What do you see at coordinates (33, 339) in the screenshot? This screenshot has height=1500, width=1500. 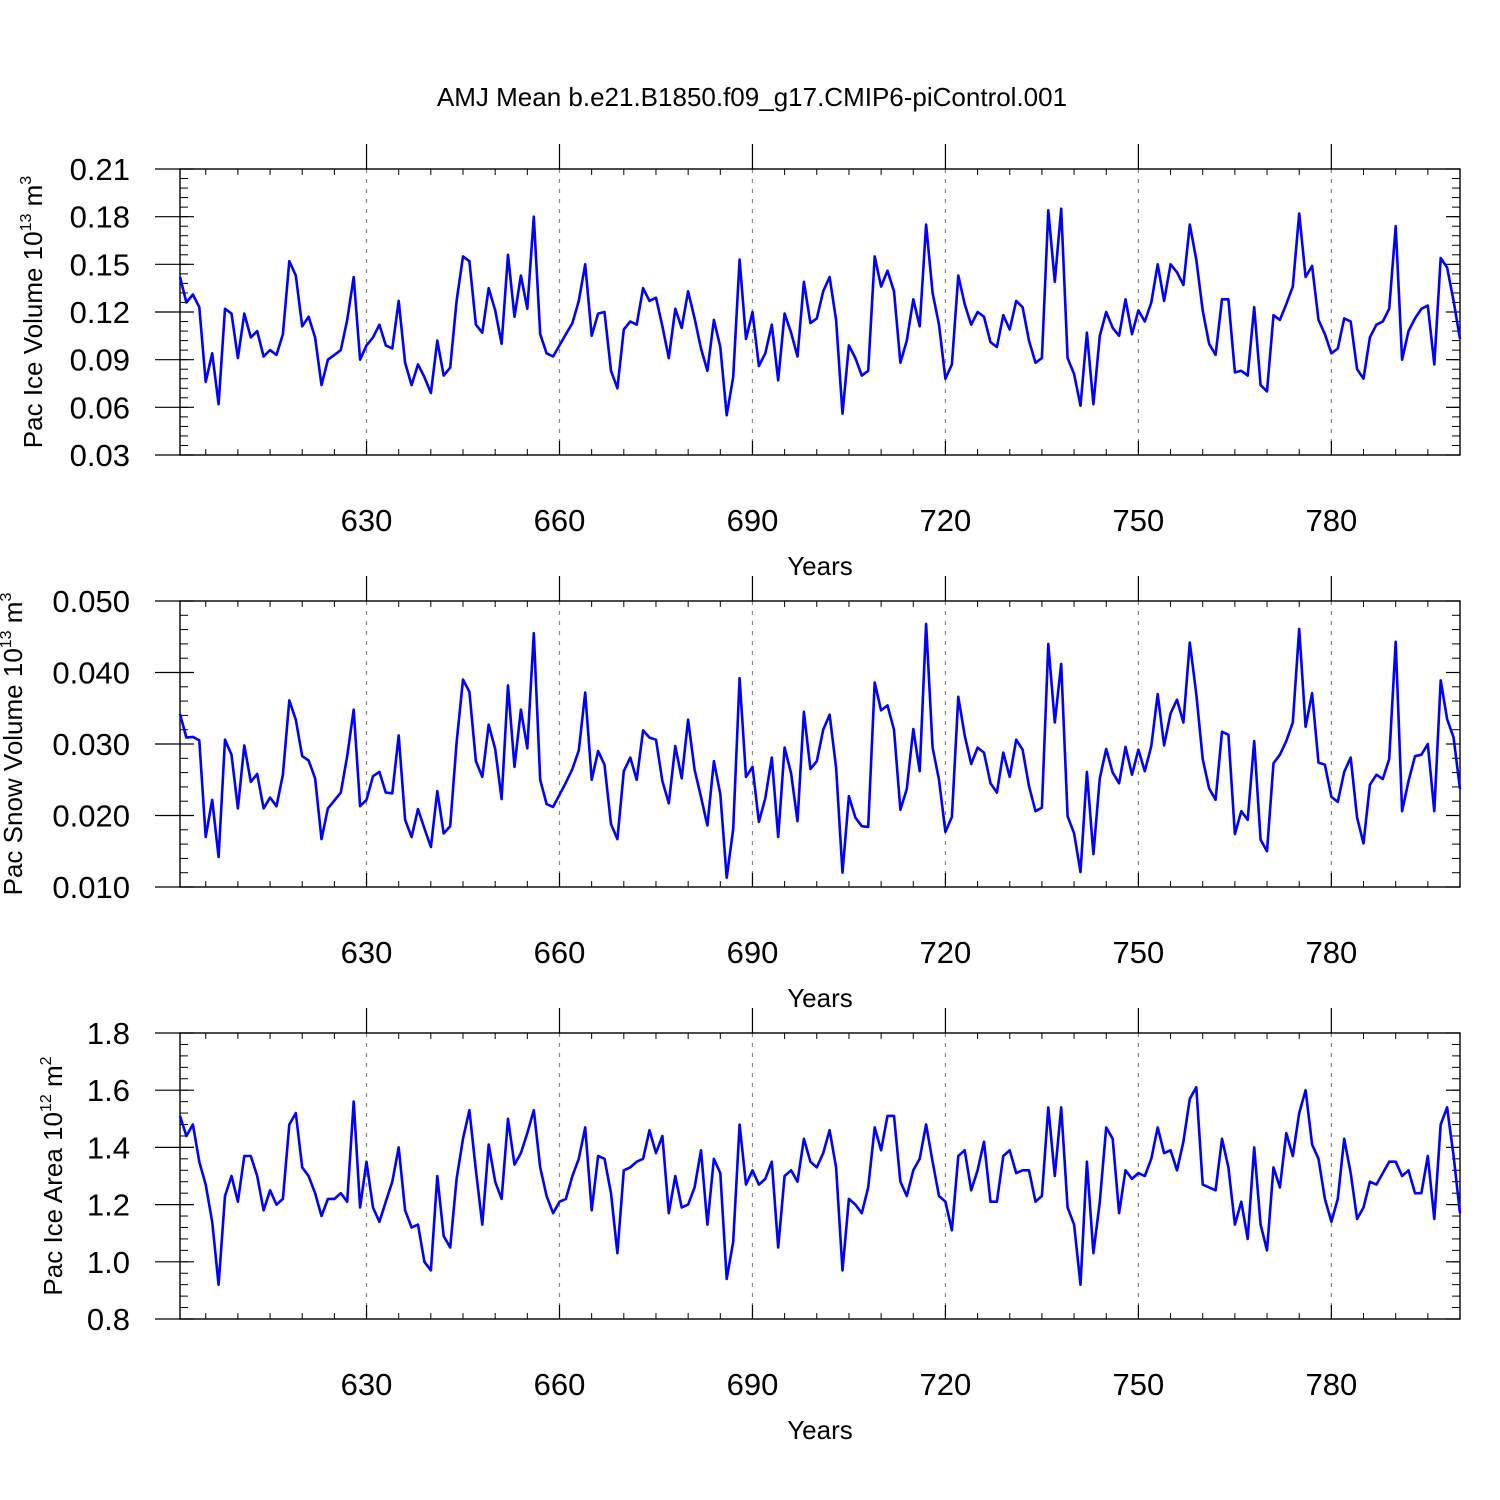 I see `y-axis-label-text: Pac Ice Volume 10` at bounding box center [33, 339].